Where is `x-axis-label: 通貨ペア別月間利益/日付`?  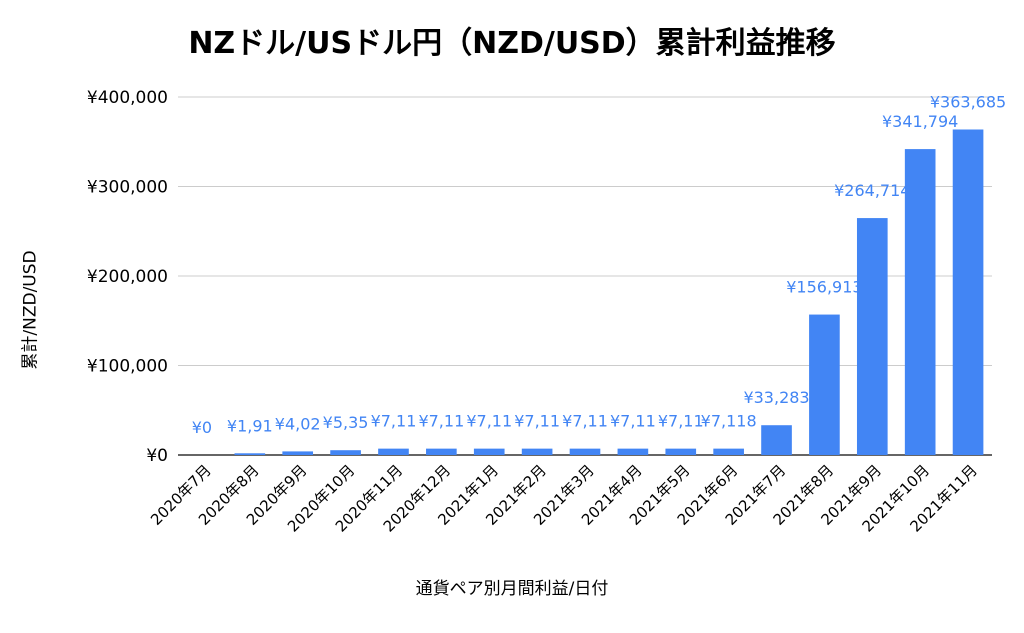
x-axis-label: 通貨ペア別月間利益/日付 is located at coordinates (512, 589).